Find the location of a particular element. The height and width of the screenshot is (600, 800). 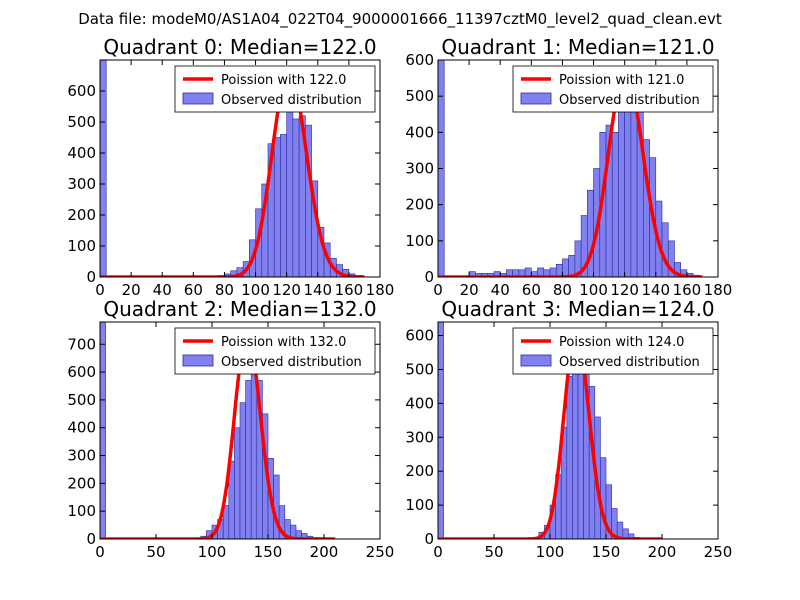

legend: Poission with 121.0 Observed distribution is located at coordinates (613, 89).